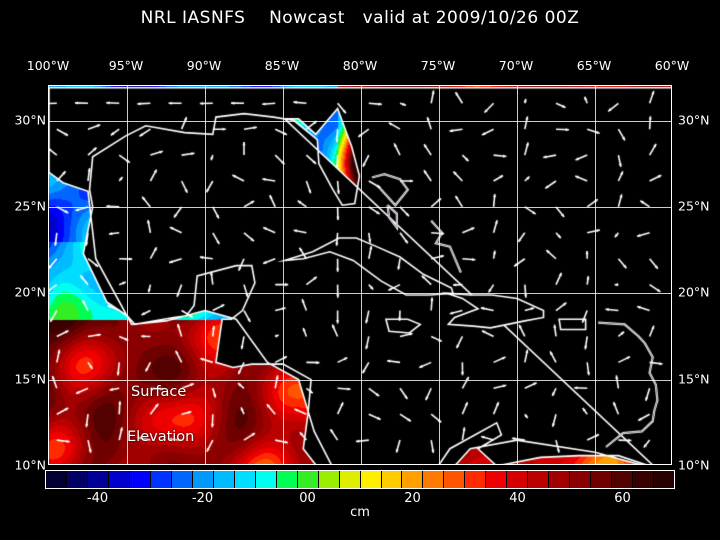 This screenshot has height=540, width=720. What do you see at coordinates (694, 292) in the screenshot?
I see `lat-tick-label-right: 20°N` at bounding box center [694, 292].